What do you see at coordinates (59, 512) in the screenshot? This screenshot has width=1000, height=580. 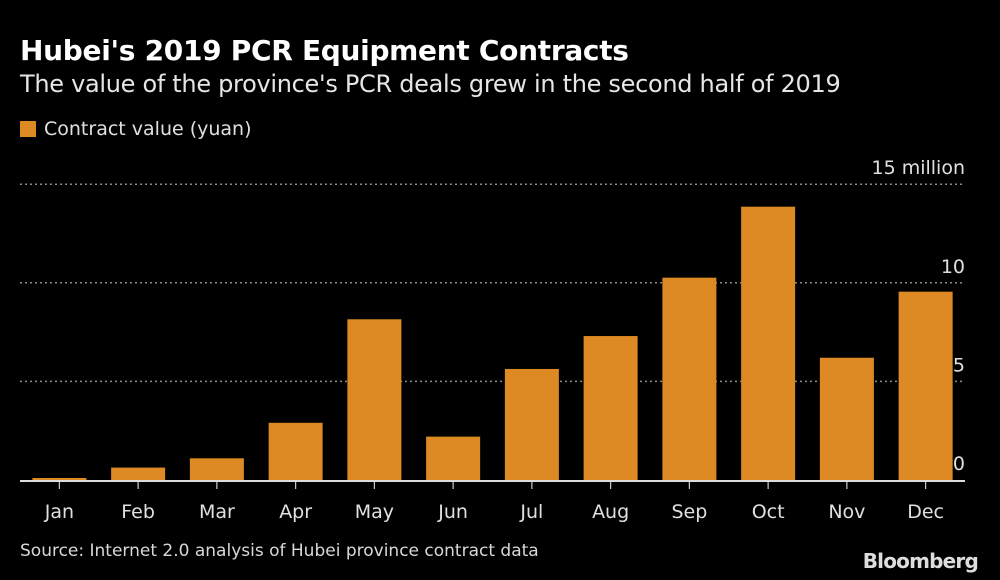 I see `x-tick-label: Jan` at bounding box center [59, 512].